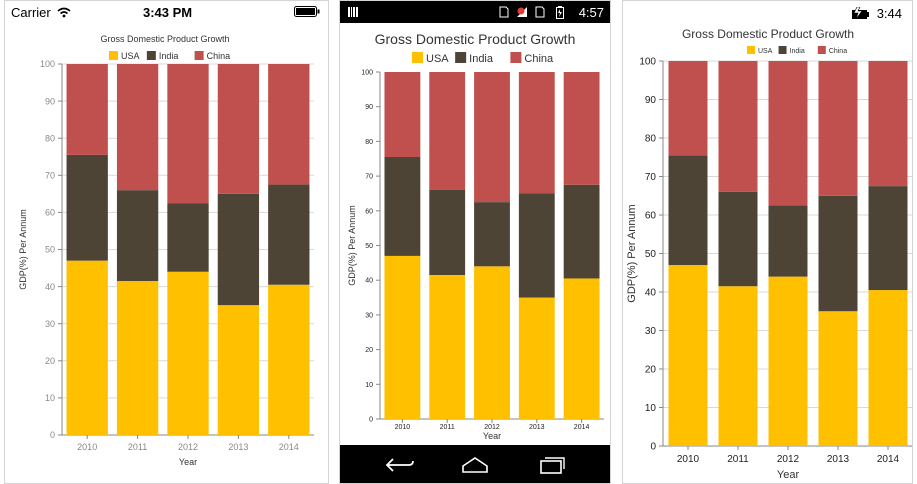  I want to click on y-tick-label: 90, so click(369, 107).